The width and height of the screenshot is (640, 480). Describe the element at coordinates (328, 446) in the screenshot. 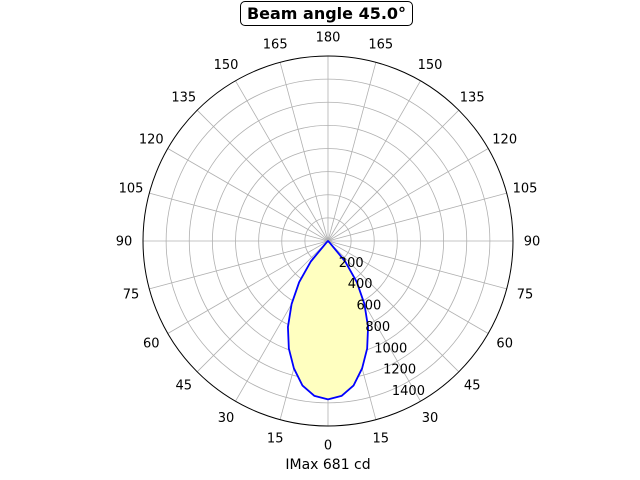

I see `angle-tick-label: 0` at that location.